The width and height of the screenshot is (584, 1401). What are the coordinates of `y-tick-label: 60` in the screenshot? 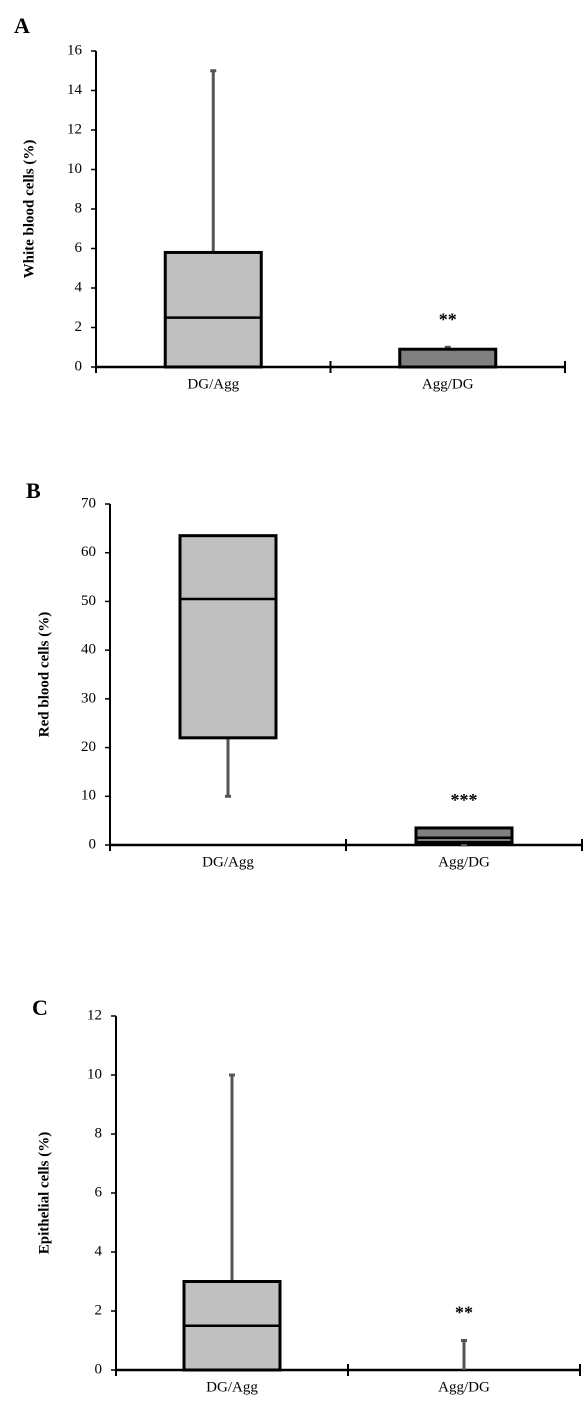 It's located at (88, 552).